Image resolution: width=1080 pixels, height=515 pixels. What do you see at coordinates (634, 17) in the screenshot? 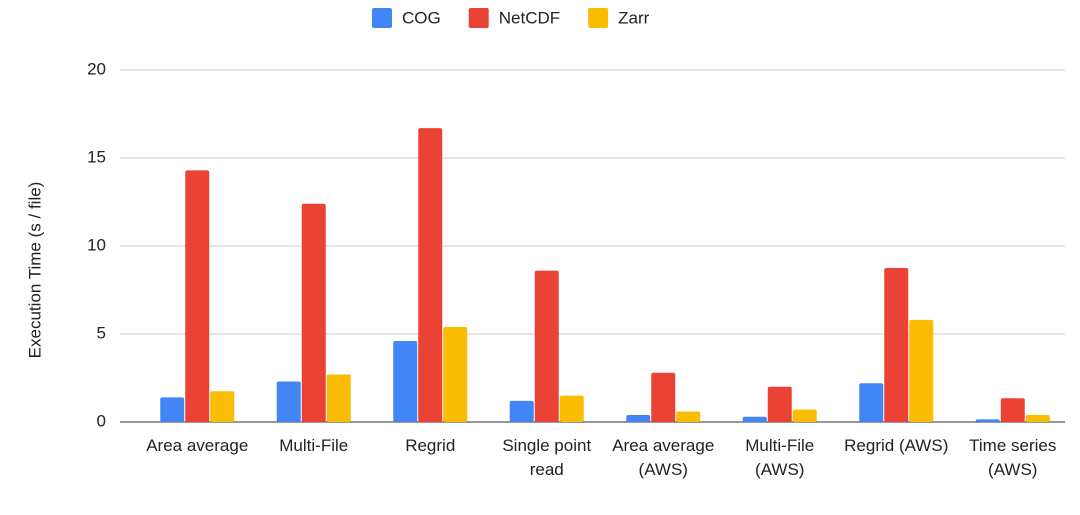
I see `legend-label: Zarr` at bounding box center [634, 17].